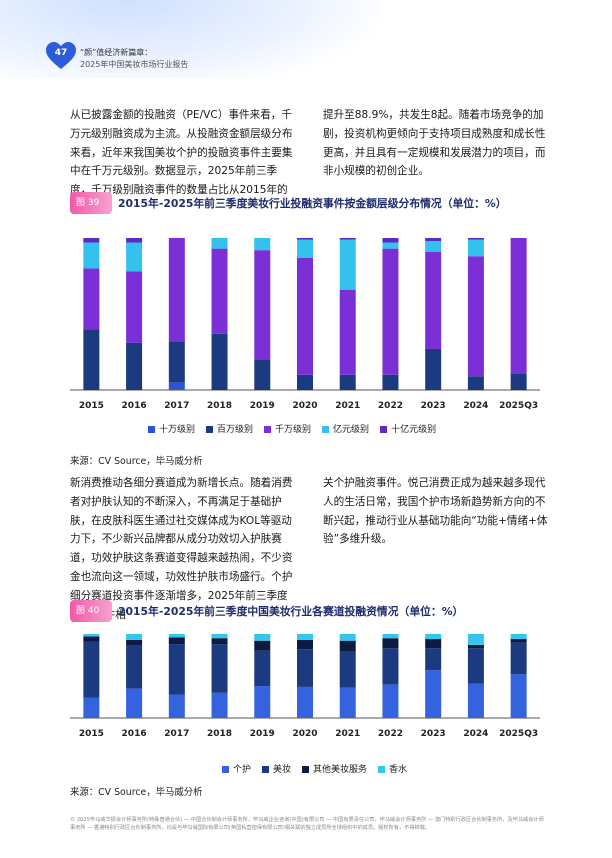 The height and width of the screenshot is (858, 612). What do you see at coordinates (414, 430) in the screenshot?
I see `legend-label: 十亿元级别` at bounding box center [414, 430].